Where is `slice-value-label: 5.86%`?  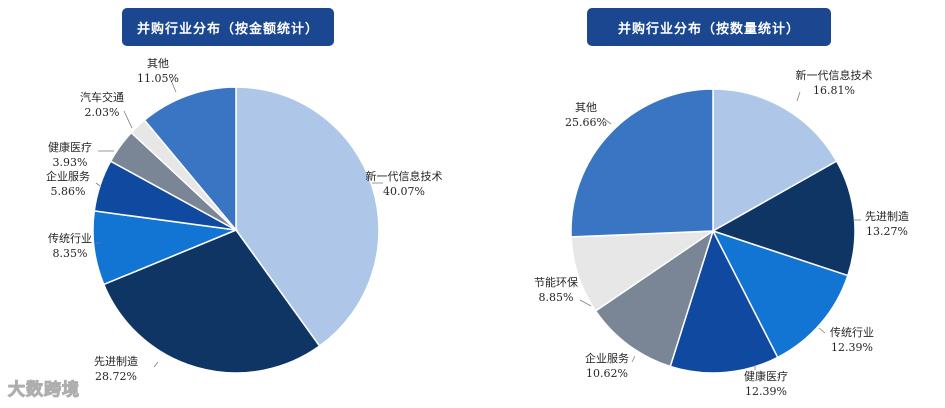 slice-value-label: 5.86% is located at coordinates (68, 191).